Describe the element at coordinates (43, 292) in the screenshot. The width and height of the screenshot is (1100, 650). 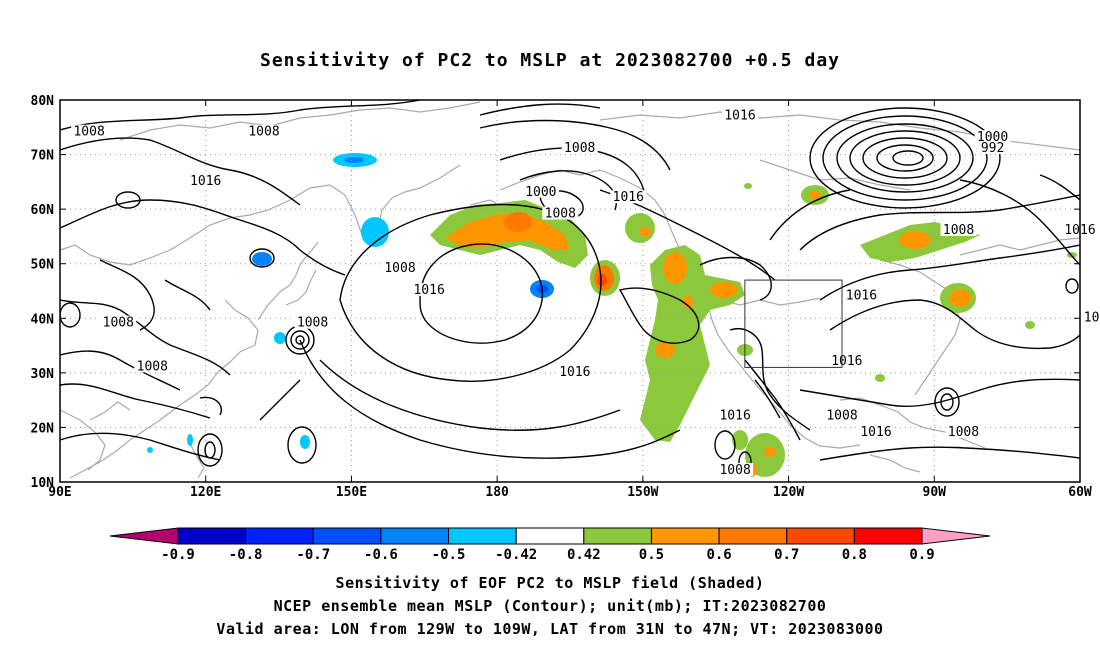
I see `latitude-labels: 10N 20N 30N 40N 50N 60N 70N 80N` at that location.